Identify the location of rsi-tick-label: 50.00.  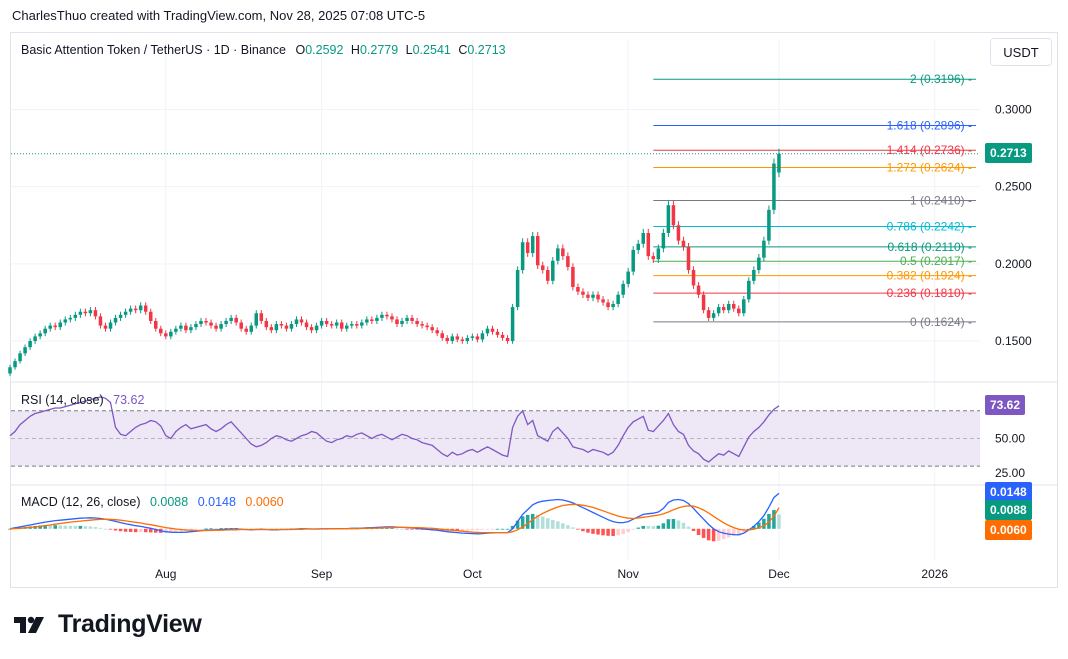
(1010, 438).